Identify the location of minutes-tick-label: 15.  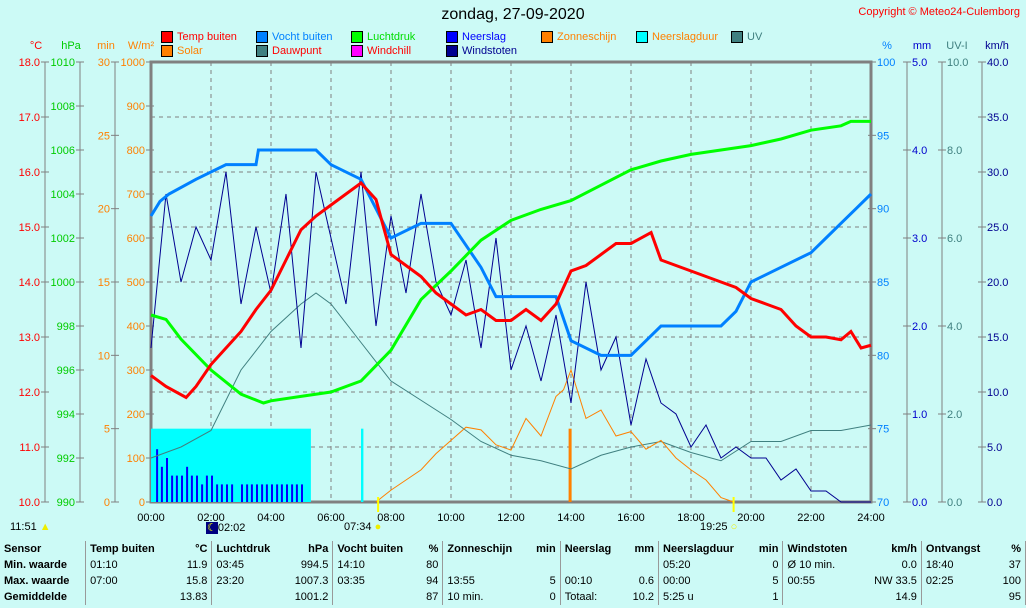
(104, 283).